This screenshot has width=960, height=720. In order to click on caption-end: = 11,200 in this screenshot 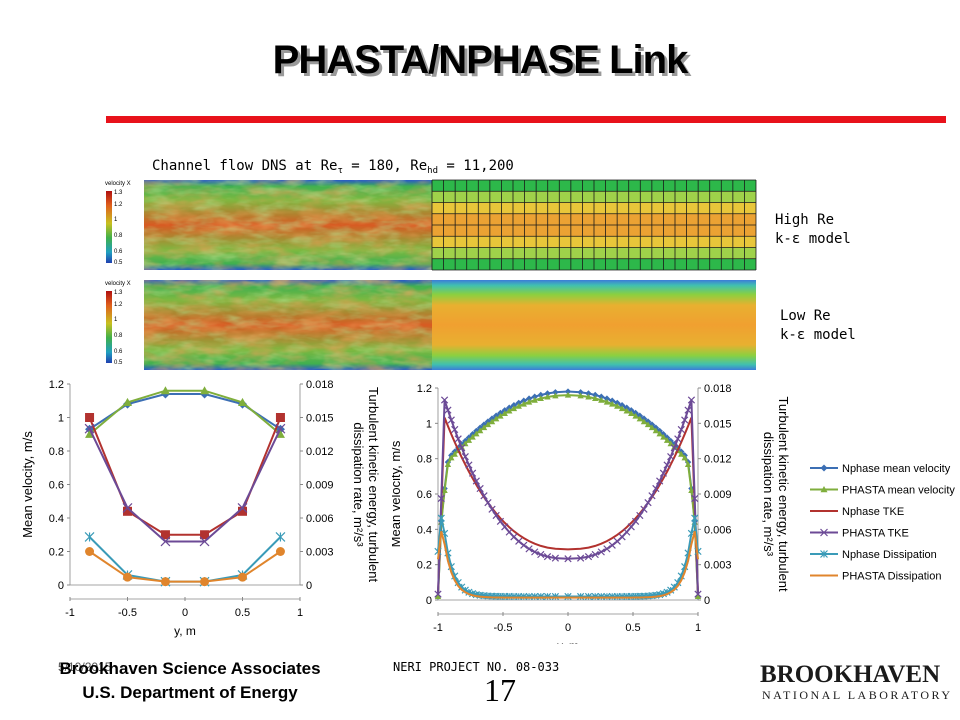, I will do `click(476, 166)`.